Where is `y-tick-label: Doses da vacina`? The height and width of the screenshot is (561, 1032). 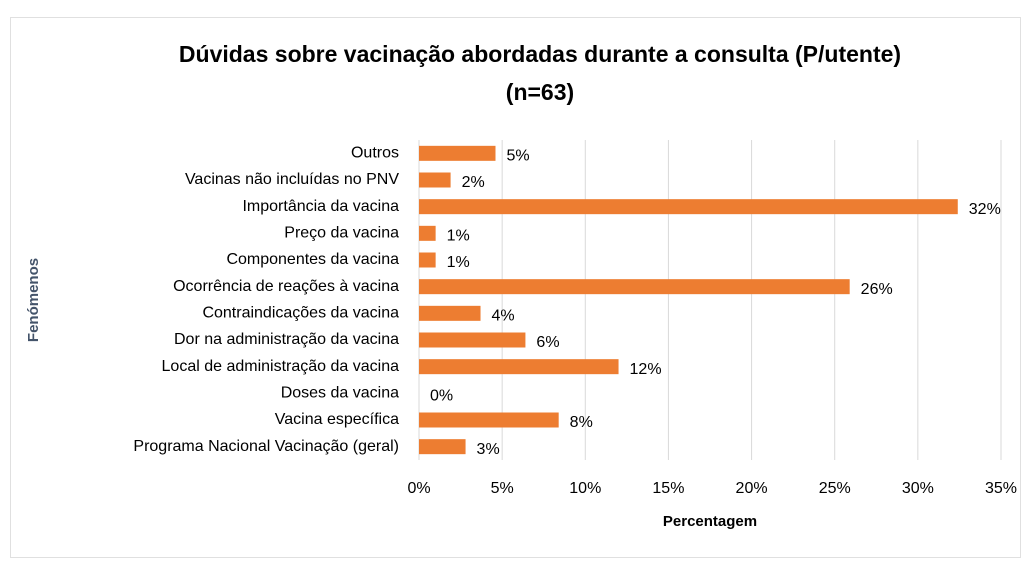 y-tick-label: Doses da vacina is located at coordinates (340, 393).